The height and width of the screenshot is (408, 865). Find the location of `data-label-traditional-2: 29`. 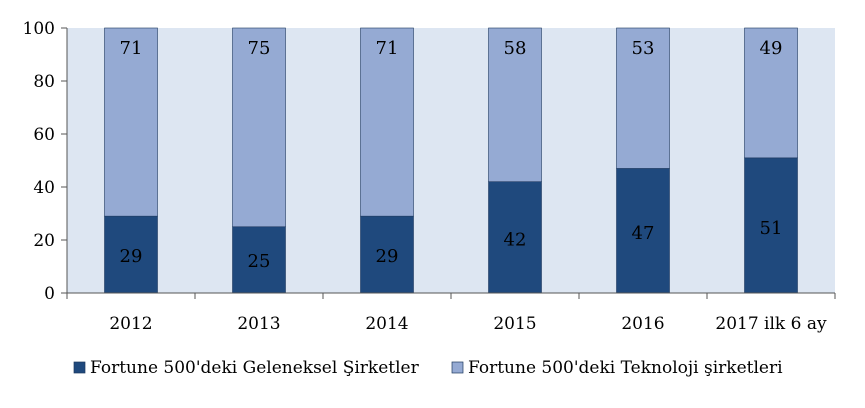

data-label-traditional-2: 29 is located at coordinates (387, 256).